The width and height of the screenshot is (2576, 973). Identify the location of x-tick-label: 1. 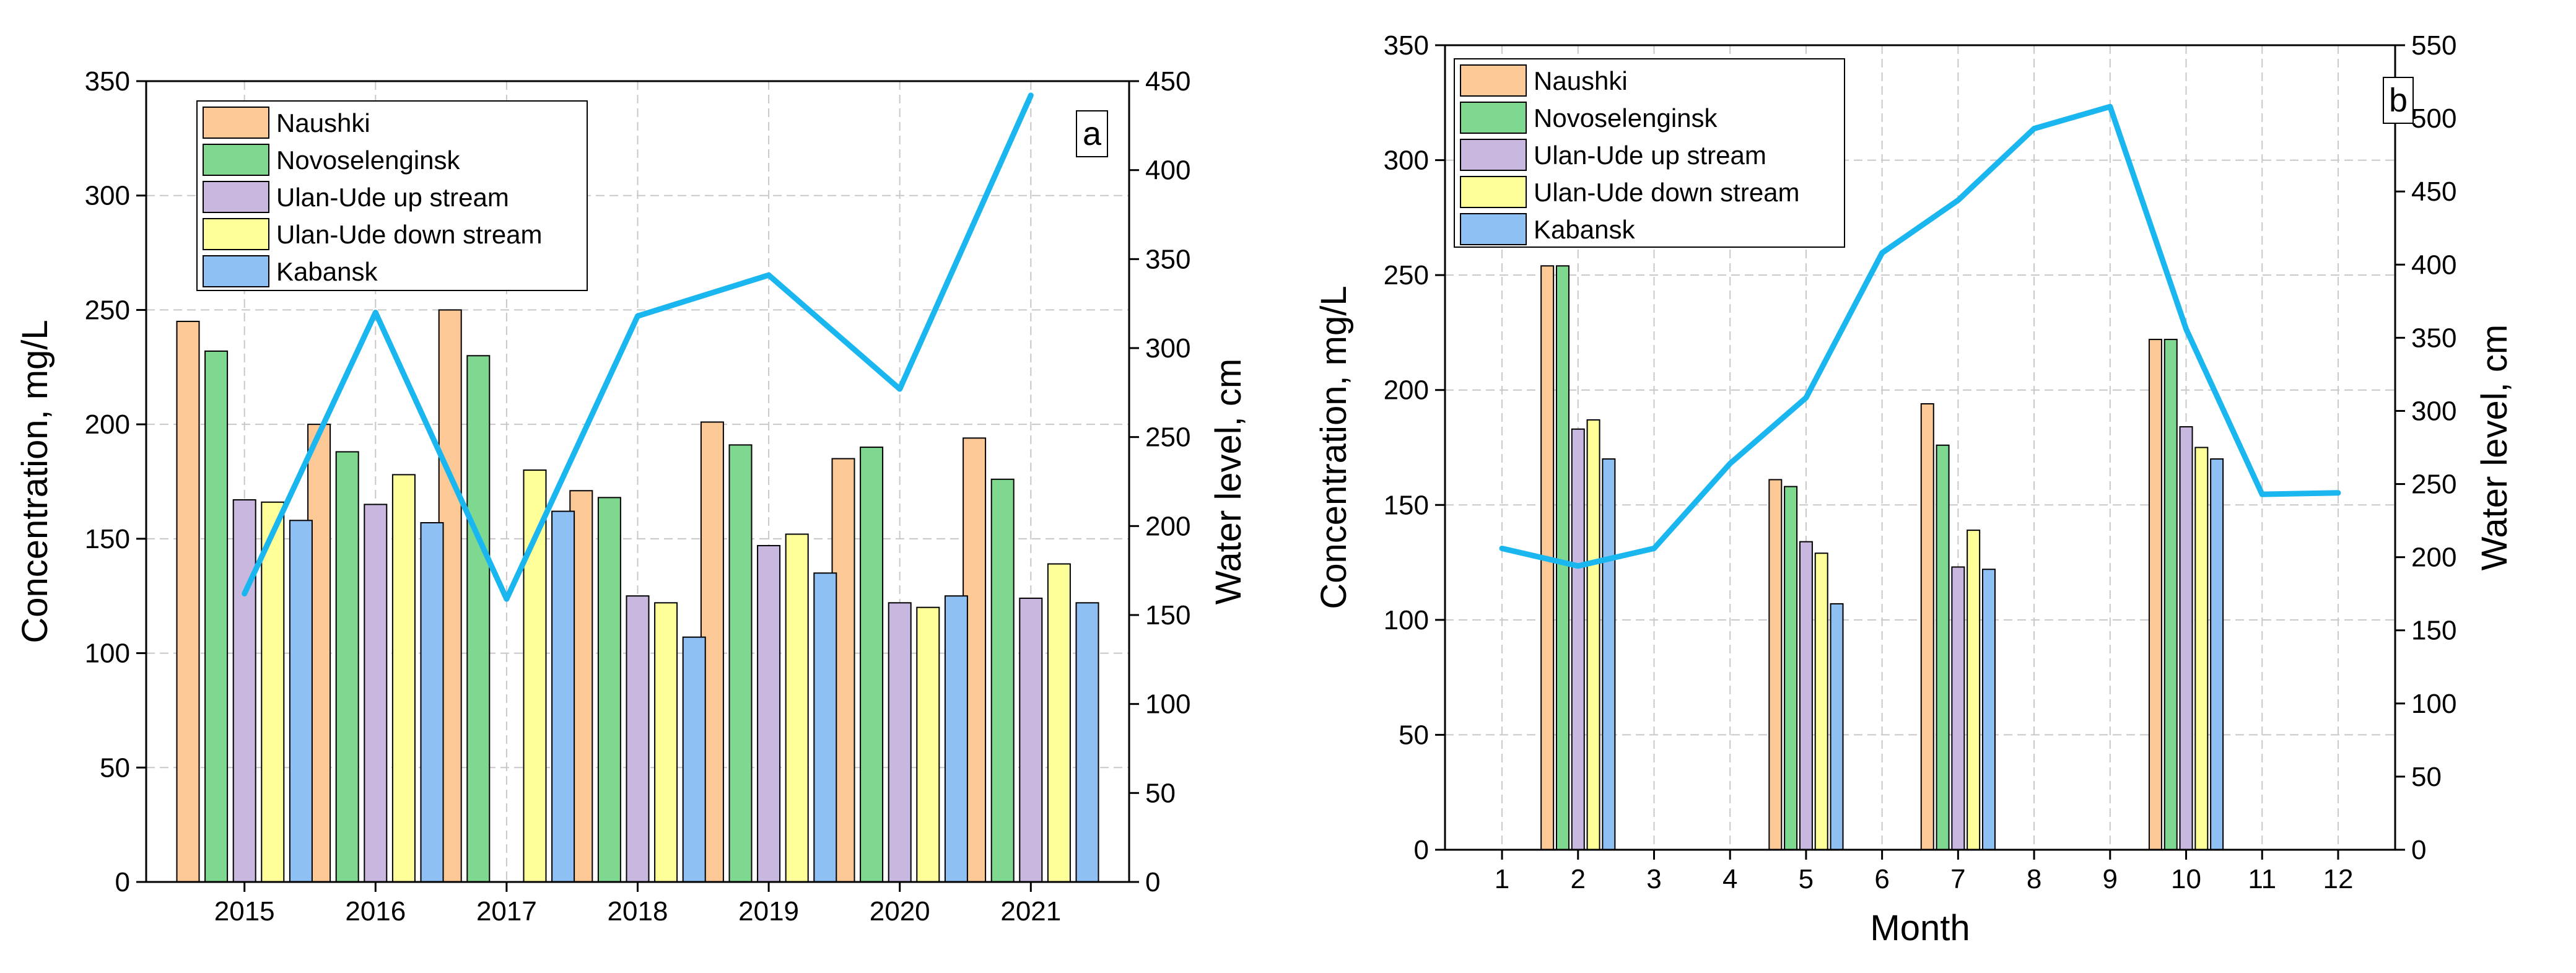
(1502, 879).